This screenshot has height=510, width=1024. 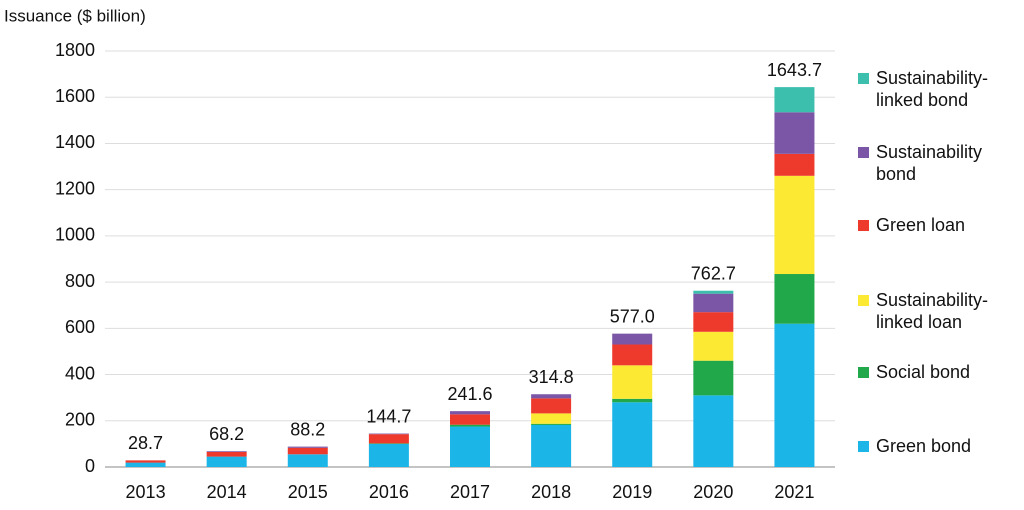 I want to click on y-tick-label: 1000, so click(x=75, y=235).